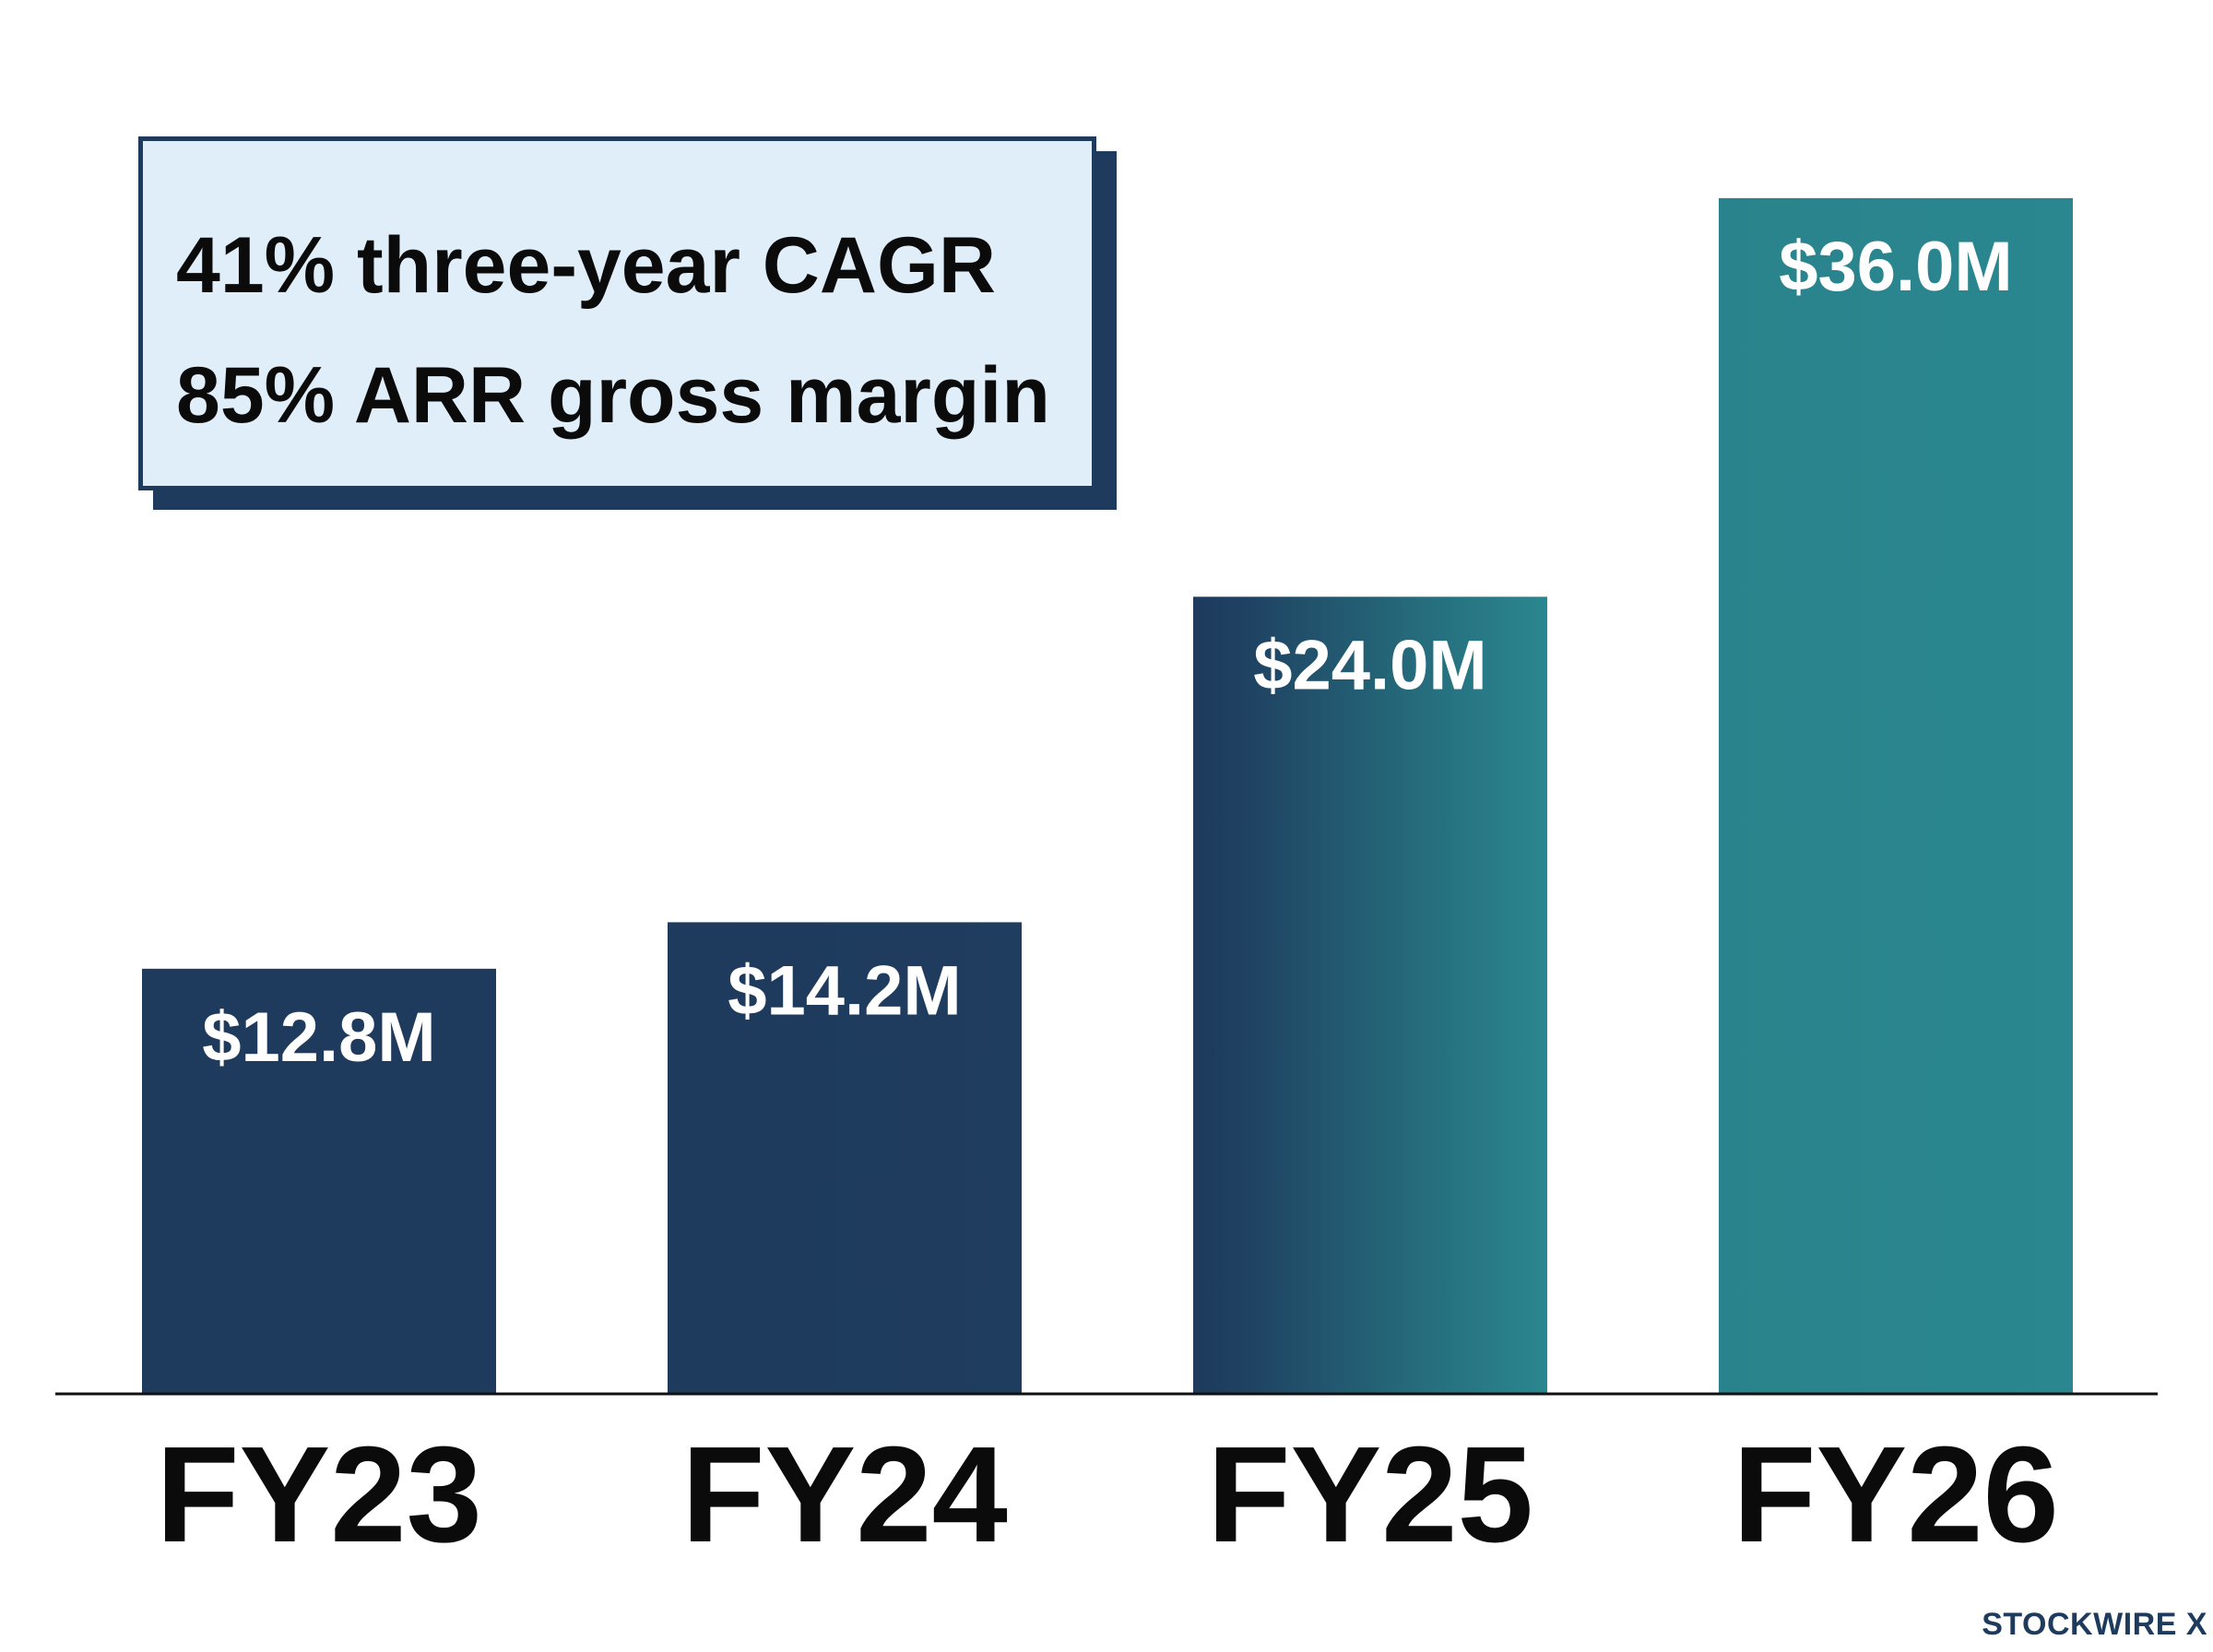 The height and width of the screenshot is (1652, 2213). Describe the element at coordinates (1896, 796) in the screenshot. I see `bar-fy26` at that location.